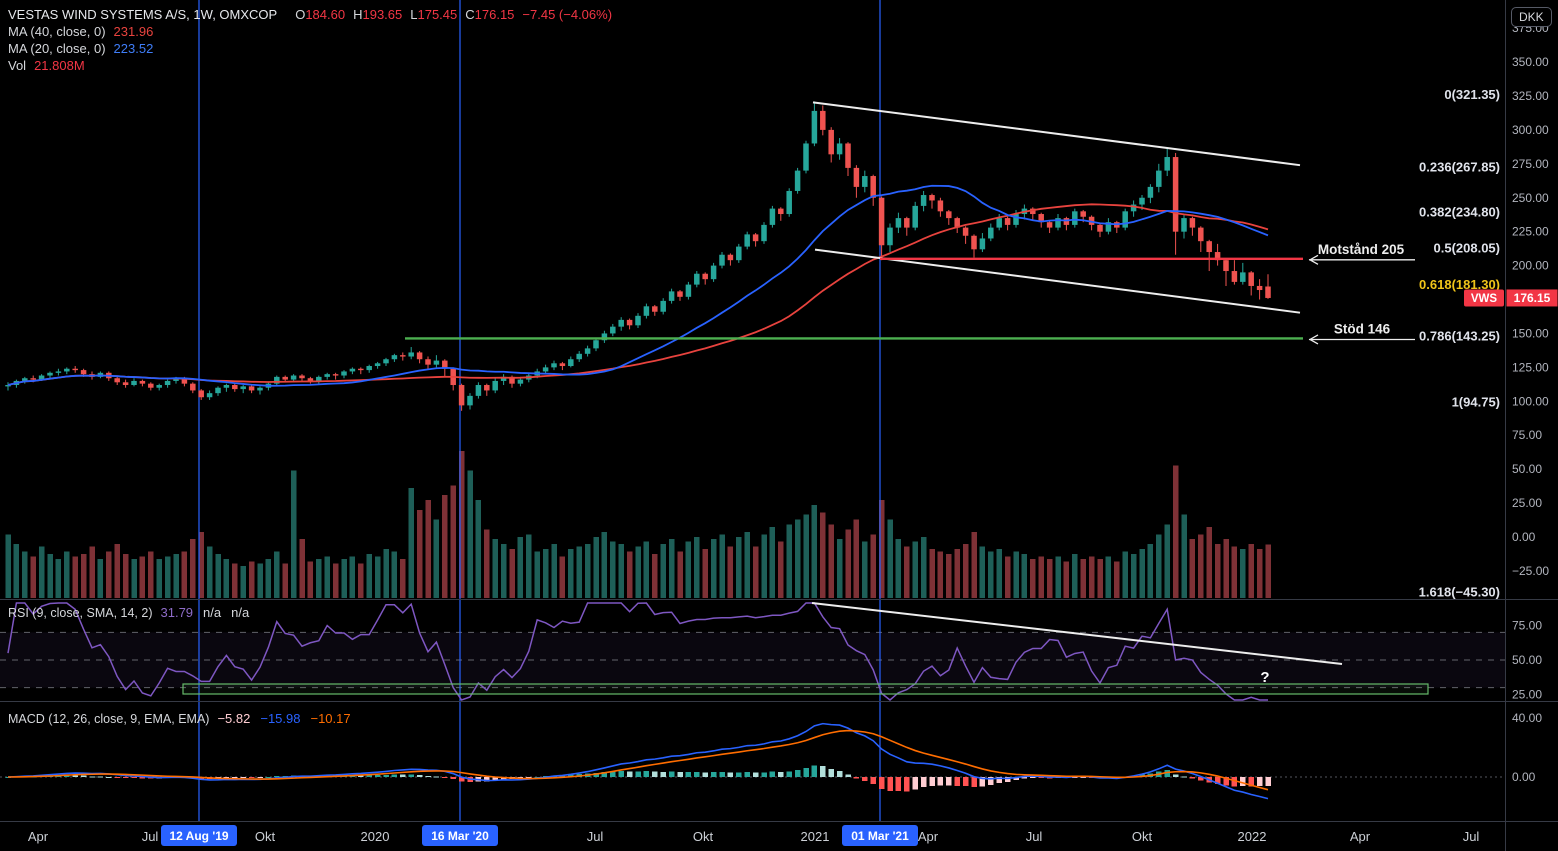 This screenshot has height=851, width=1558. Describe the element at coordinates (1459, 336) in the screenshot. I see `fib-level-label: 0.786(143.25)` at that location.